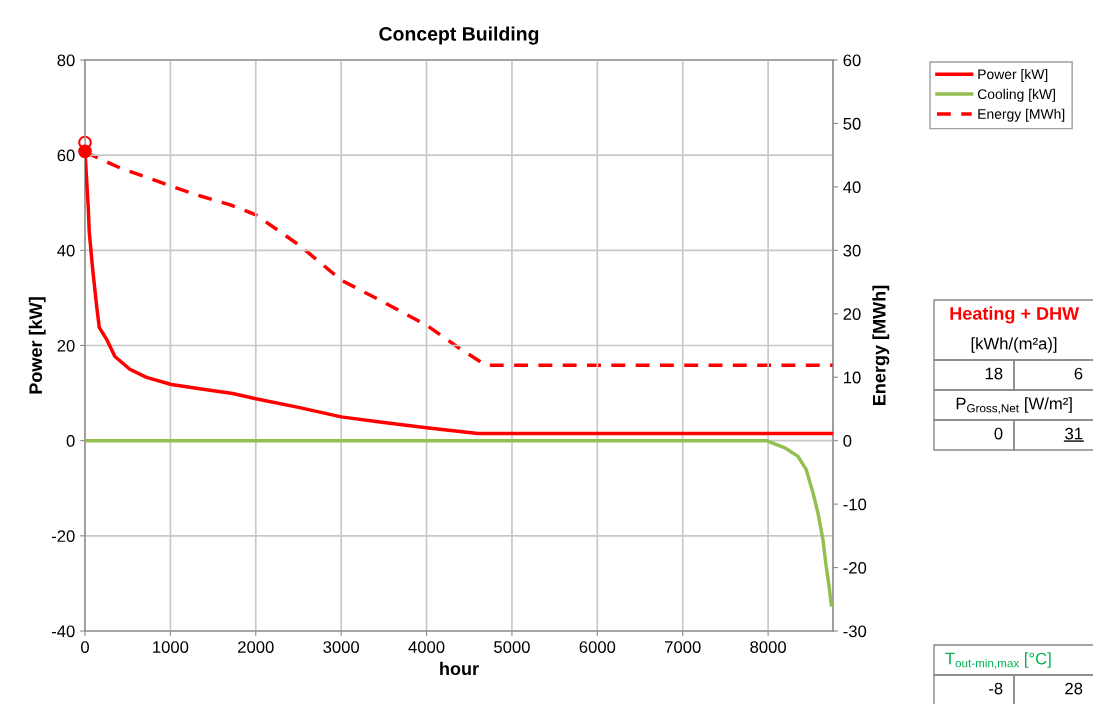 The width and height of the screenshot is (1093, 704). I want to click on y2-tick-label: -10, so click(855, 504).